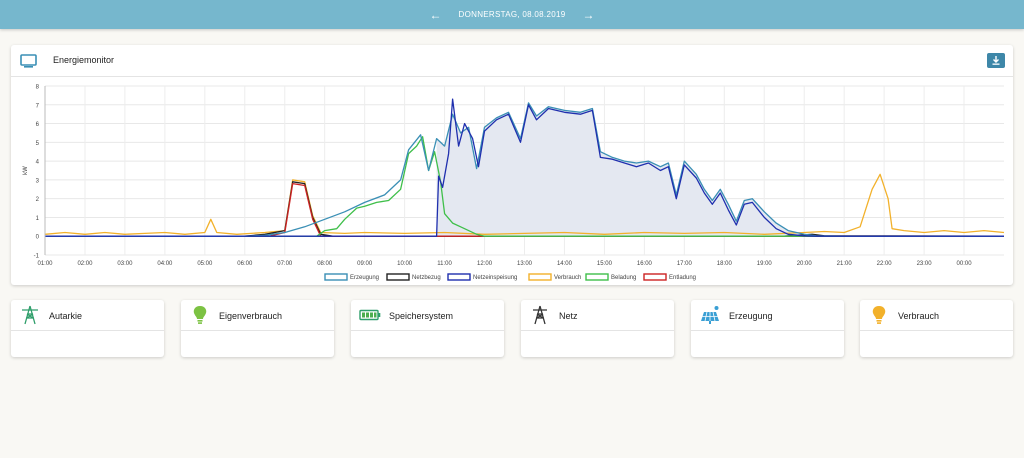 Image resolution: width=1024 pixels, height=458 pixels. What do you see at coordinates (426, 278) in the screenshot?
I see `legend-label: Netzbezug` at bounding box center [426, 278].